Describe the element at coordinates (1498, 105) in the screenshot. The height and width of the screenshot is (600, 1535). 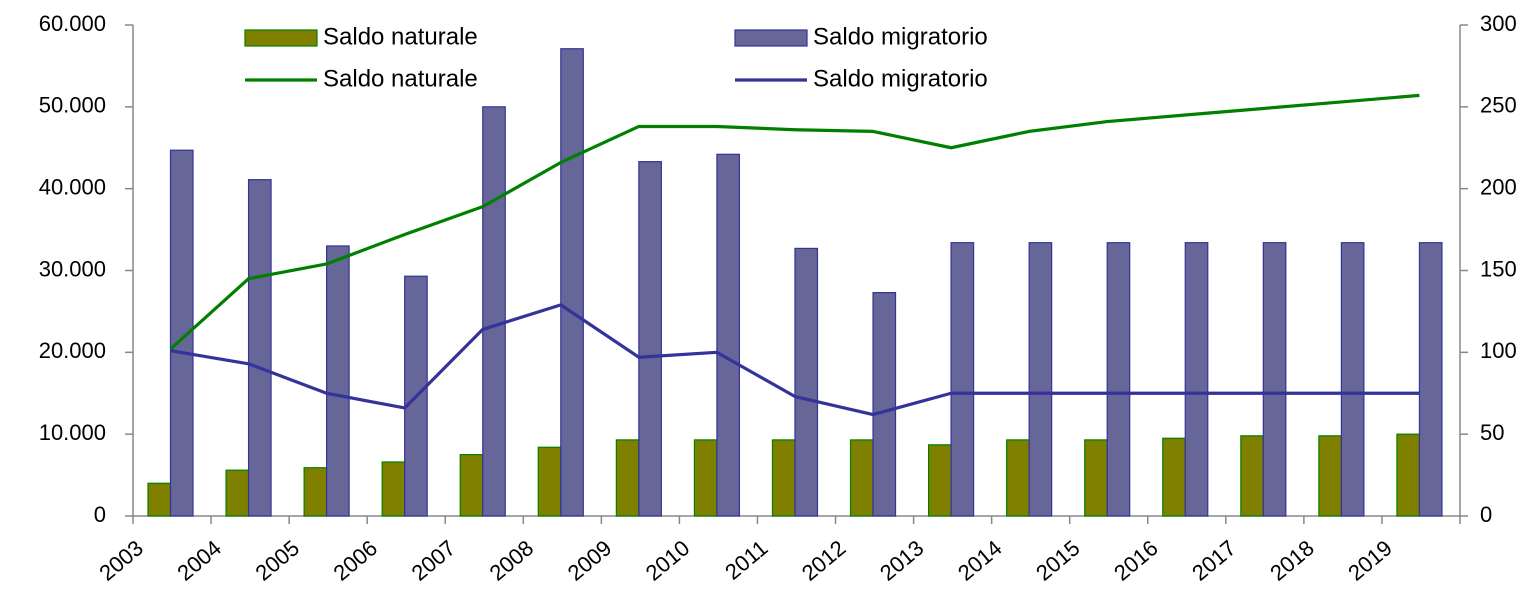
I see `y2-tick-label: 250` at that location.